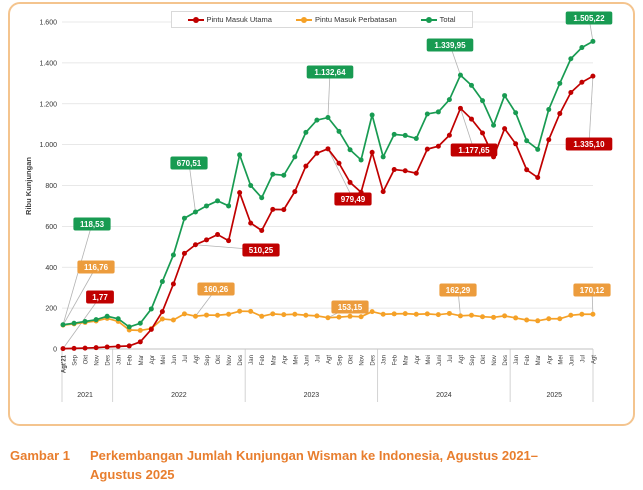 This screenshot has height=490, width=643. What do you see at coordinates (330, 72) in the screenshot?
I see `svg-text: 1.132,64` at bounding box center [330, 72].